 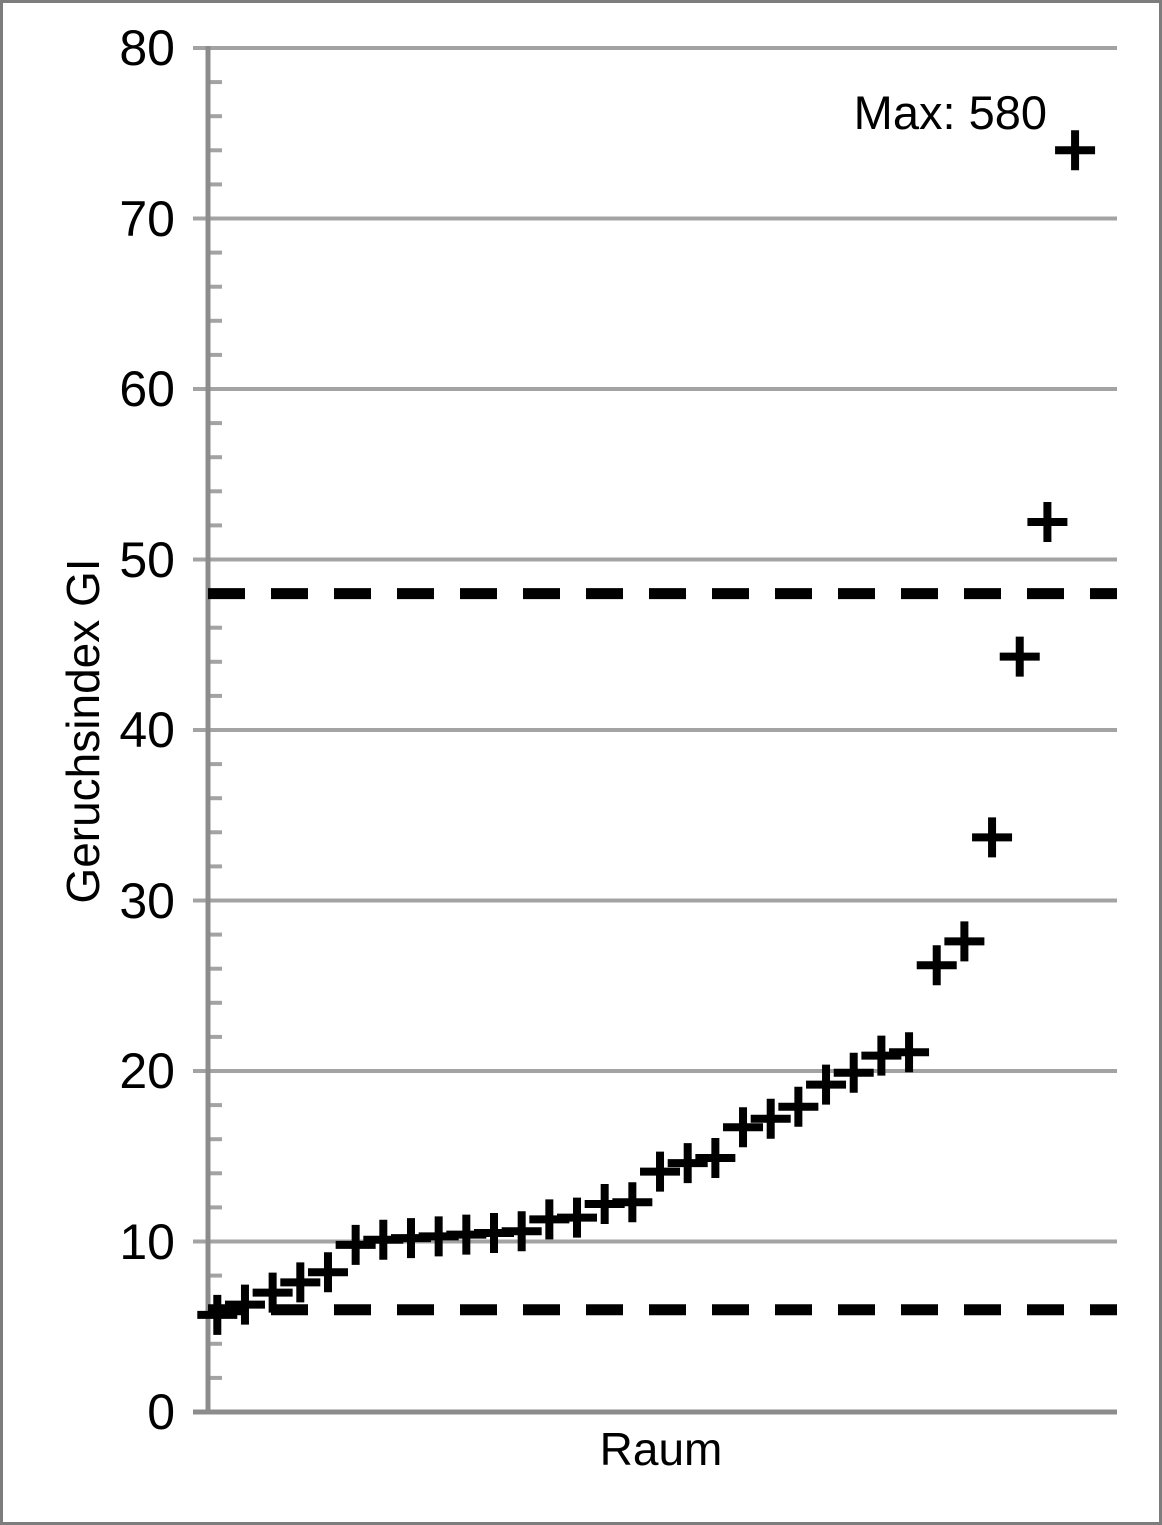 What do you see at coordinates (147, 218) in the screenshot?
I see `y-tick-label-70: 70` at bounding box center [147, 218].